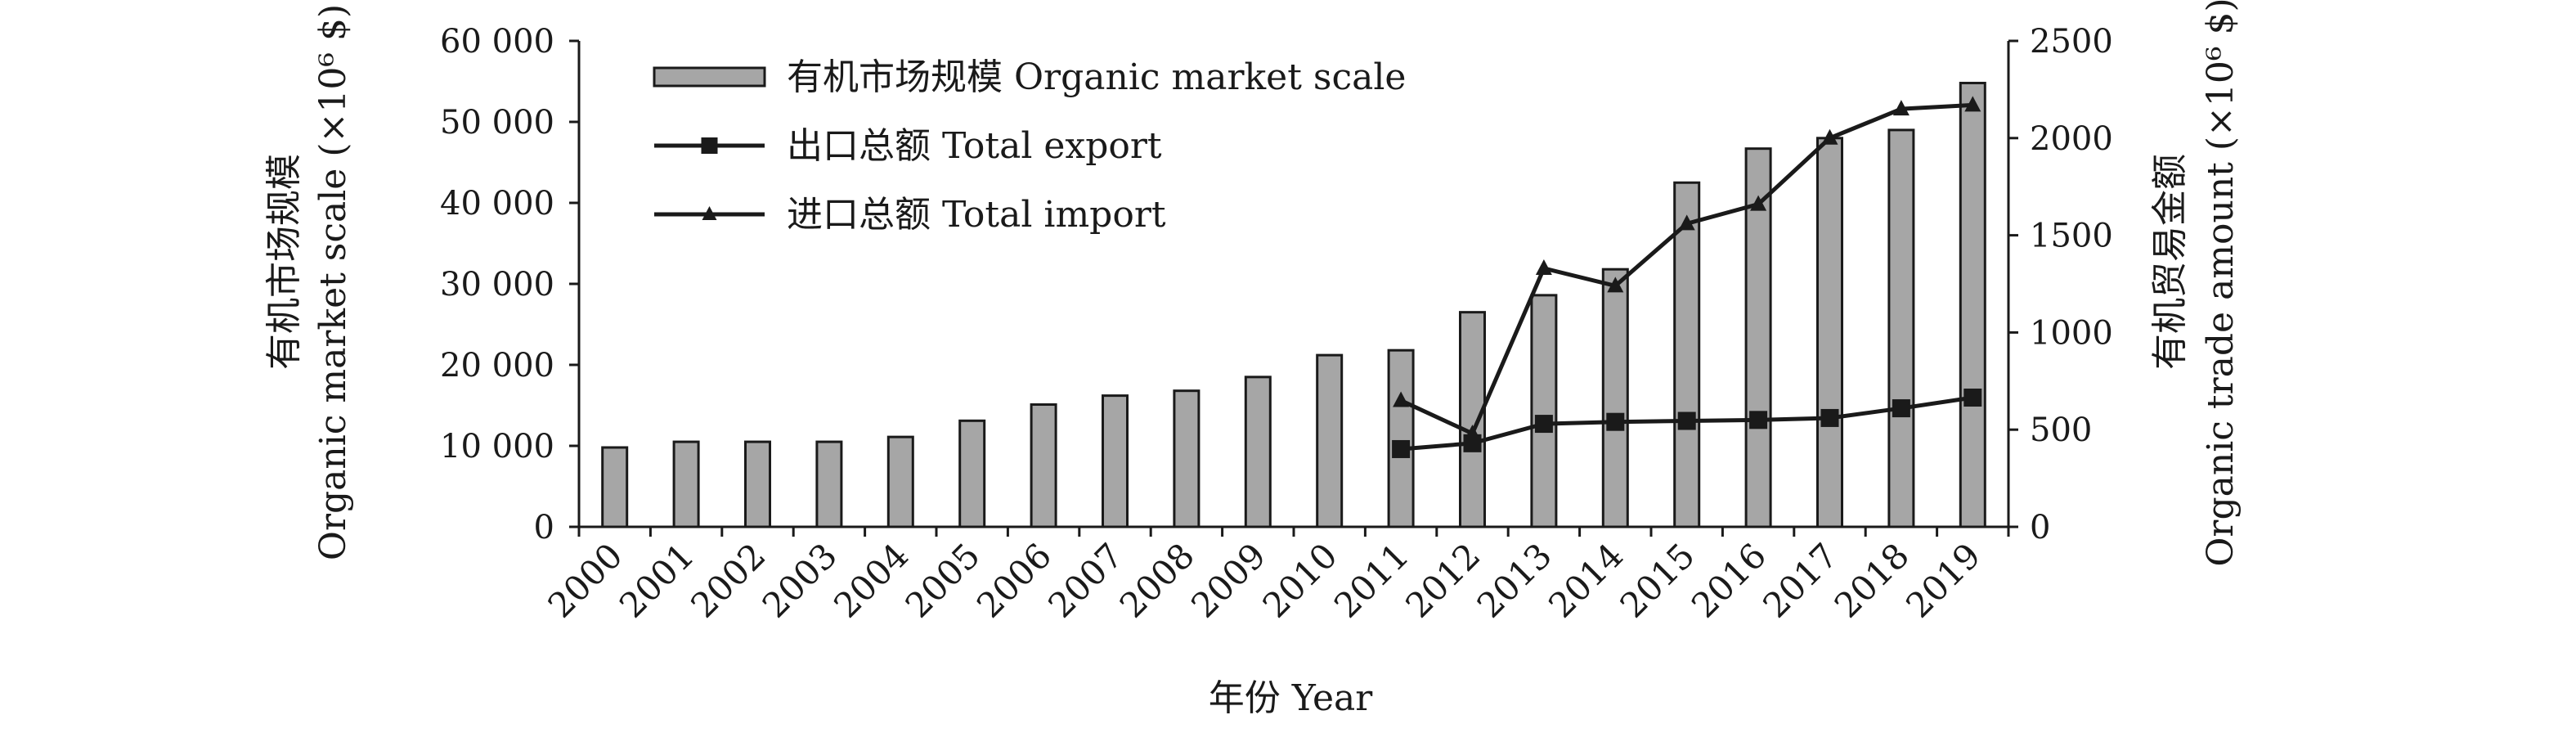 This screenshot has width=2576, height=733. I want to click on right-axis-title-line1: 有机贸易金额, so click(2170, 262).